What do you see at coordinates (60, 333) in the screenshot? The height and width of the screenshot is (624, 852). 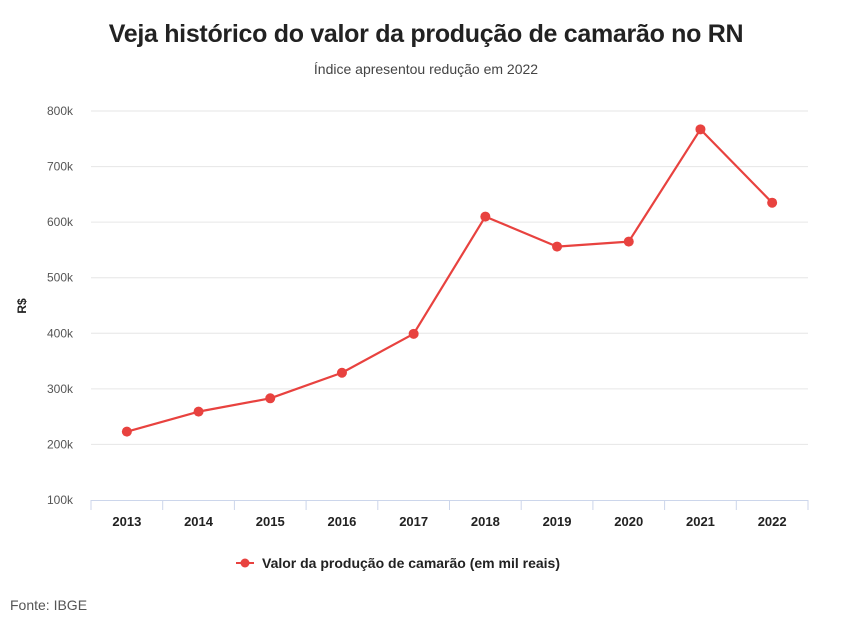 I see `y-tick-label: 400k` at bounding box center [60, 333].